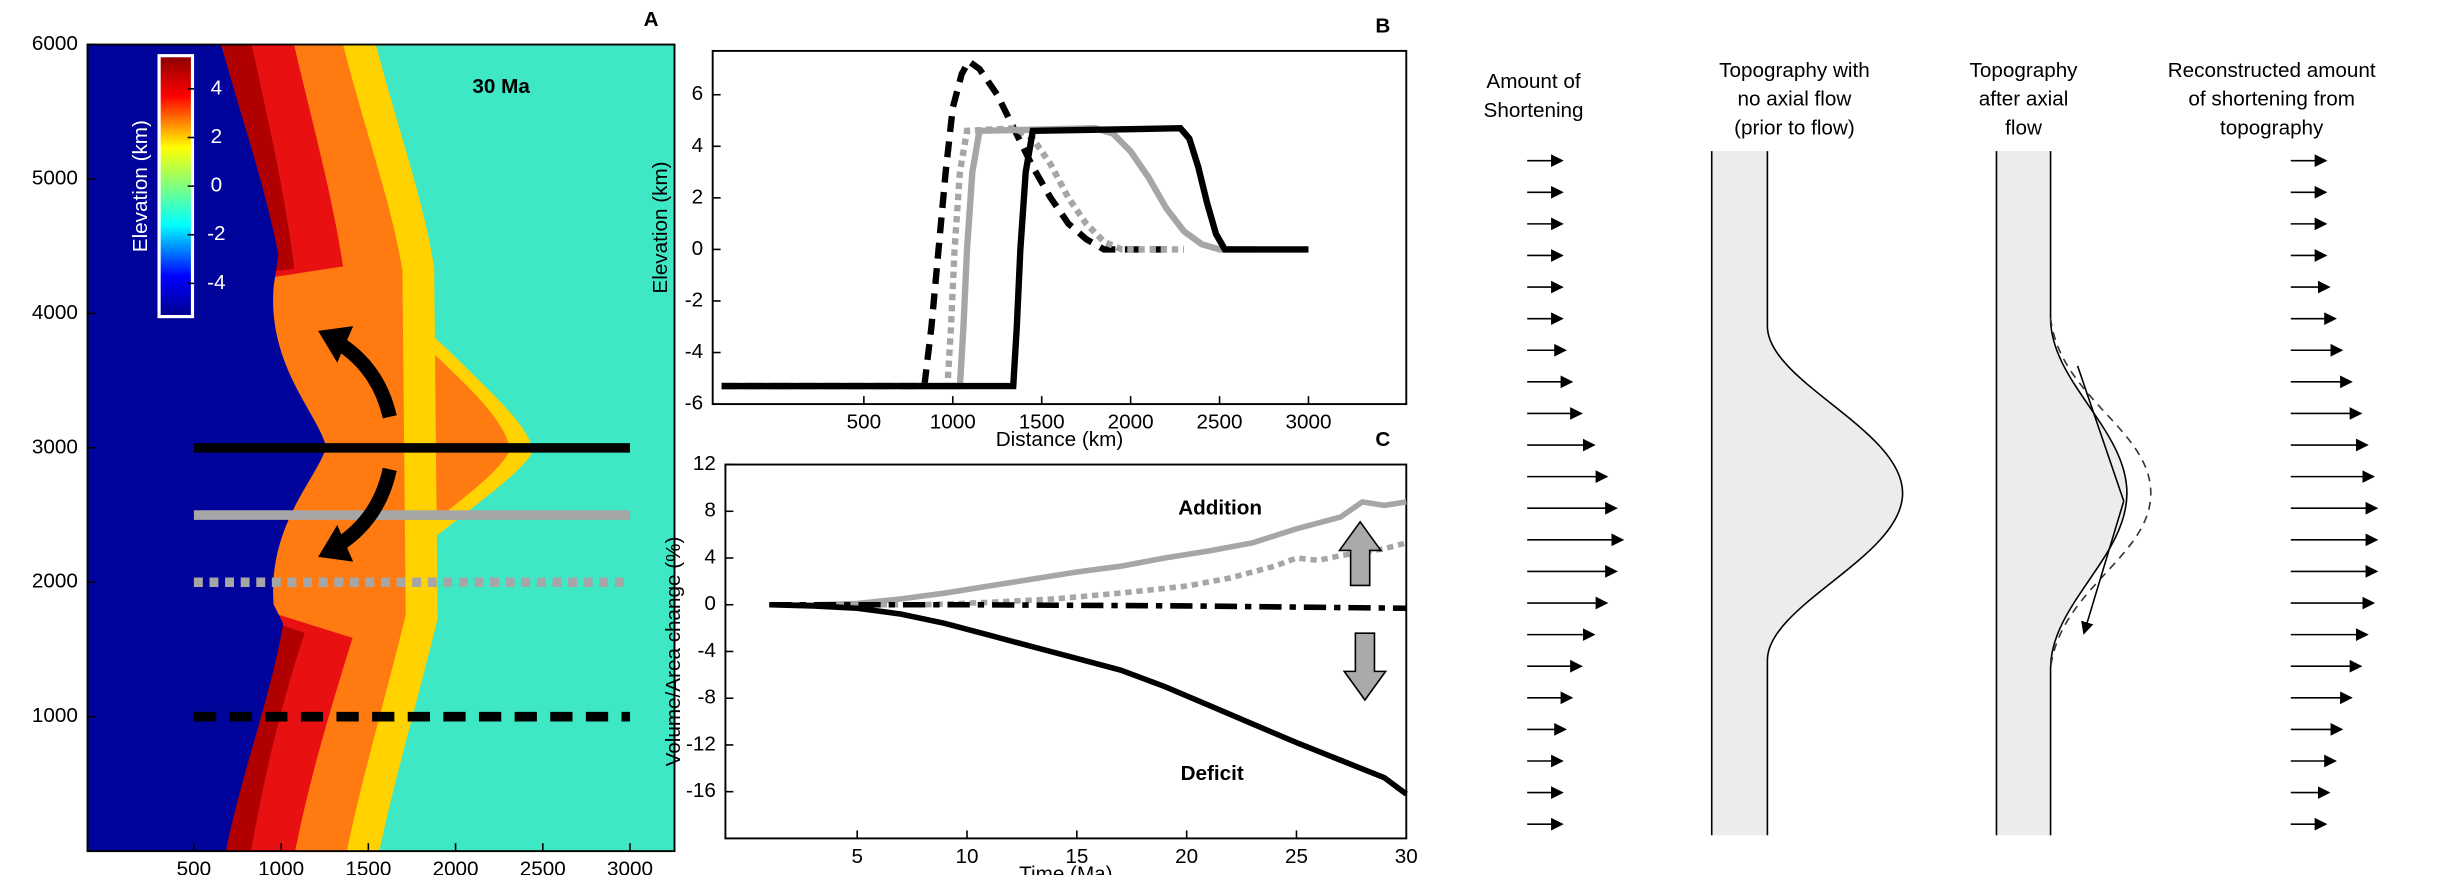 Image resolution: width=2461 pixels, height=875 pixels. Describe the element at coordinates (704, 463) in the screenshot. I see `y-tick-label: 12` at that location.